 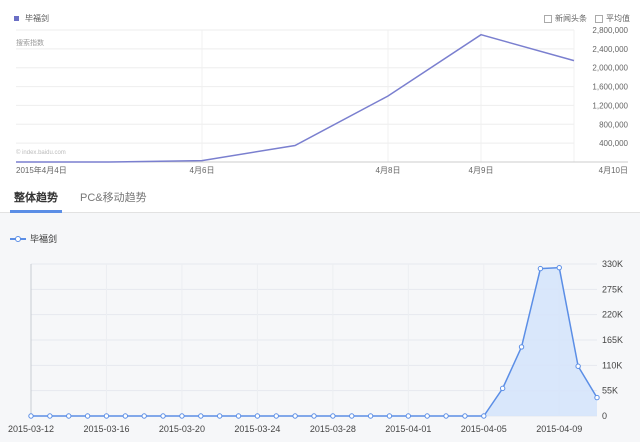 What do you see at coordinates (30, 43) in the screenshot?
I see `top-y-title: 搜索指数` at bounding box center [30, 43].